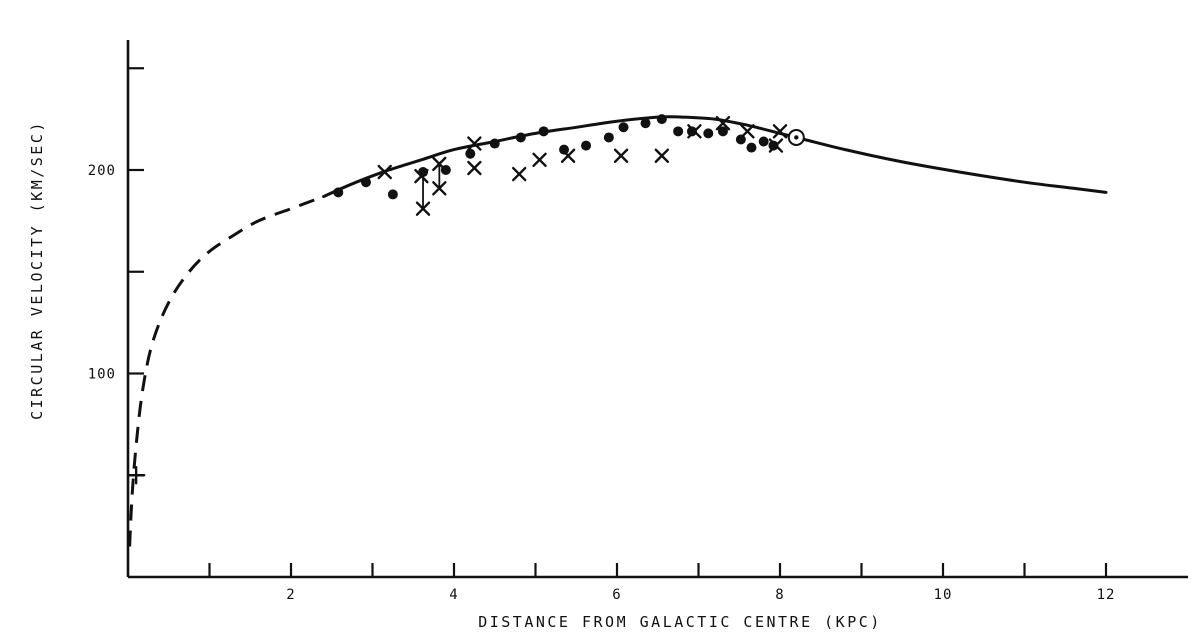 The image size is (1200, 638). What do you see at coordinates (680, 622) in the screenshot?
I see `x-axis-title: DISTANCE FROM GALACTIC CENTRE (KPC)` at bounding box center [680, 622].